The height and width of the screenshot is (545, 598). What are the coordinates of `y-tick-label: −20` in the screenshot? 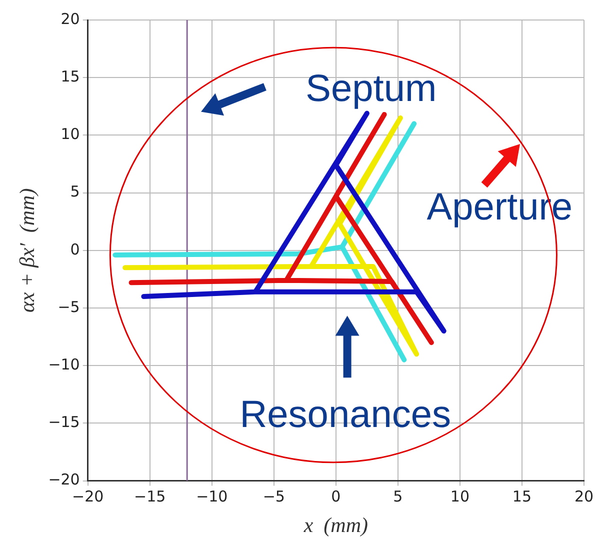 It's located at (64, 479).